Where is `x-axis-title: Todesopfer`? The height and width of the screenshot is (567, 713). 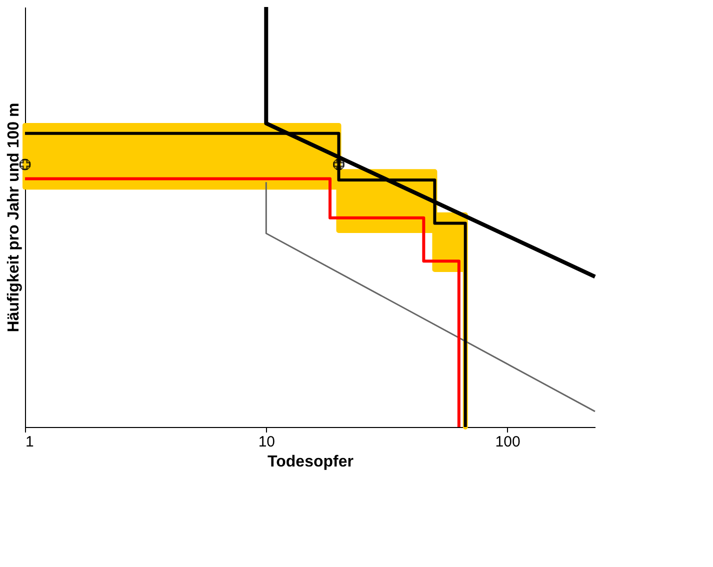 x-axis-title: Todesopfer is located at coordinates (311, 462).